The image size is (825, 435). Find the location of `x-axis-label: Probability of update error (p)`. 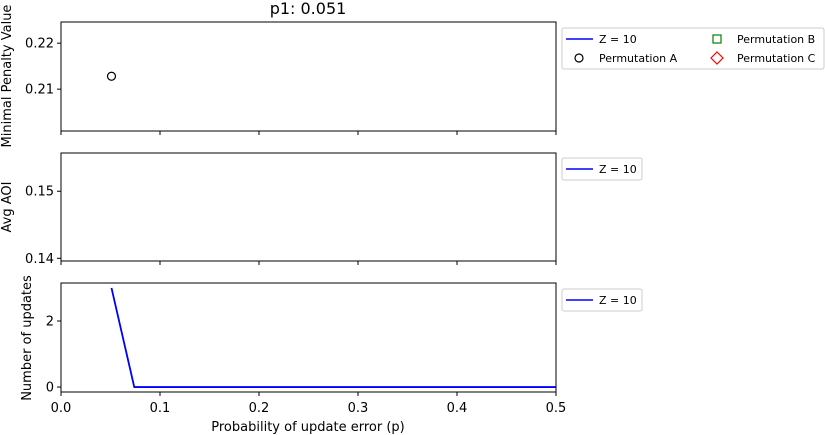

x-axis-label: Probability of update error (p) is located at coordinates (307, 427).